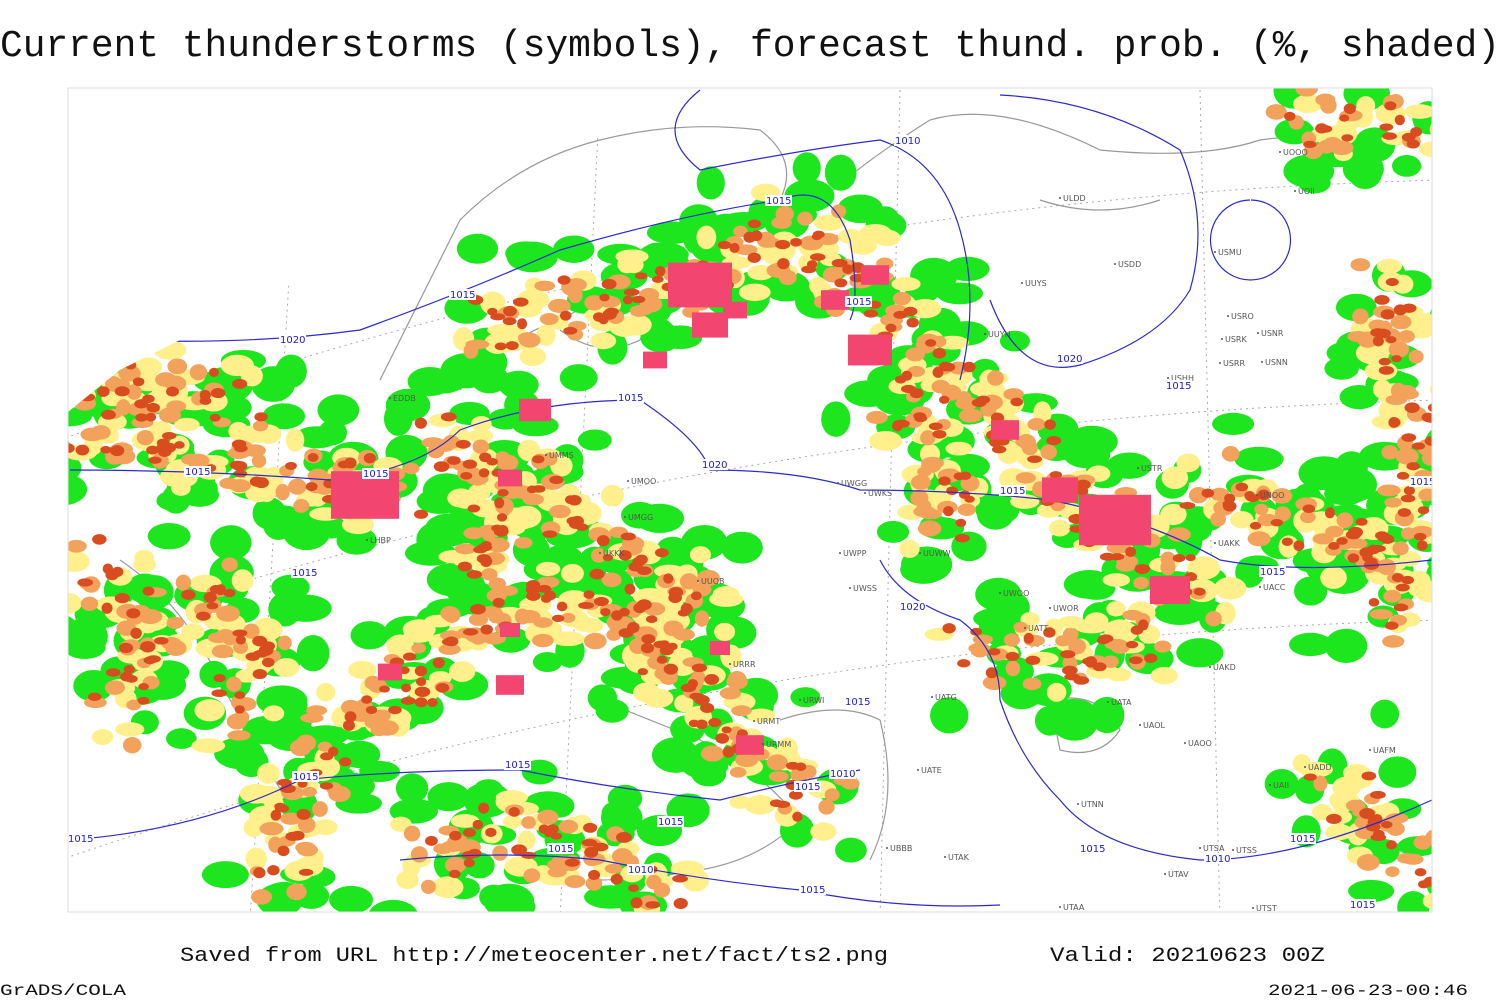 The width and height of the screenshot is (1500, 1000). What do you see at coordinates (640, 517) in the screenshot?
I see `station-label: UMGG` at bounding box center [640, 517].